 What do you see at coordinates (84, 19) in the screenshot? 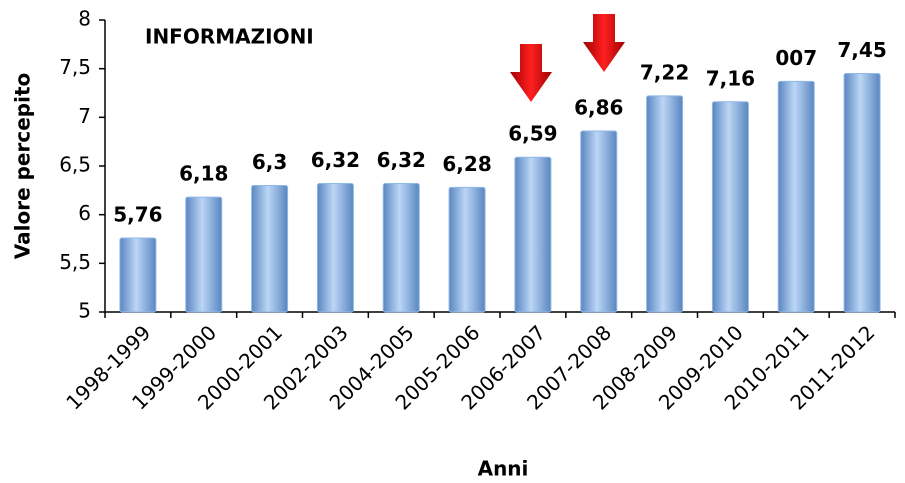
I see `y-tick-label: 8` at bounding box center [84, 19].